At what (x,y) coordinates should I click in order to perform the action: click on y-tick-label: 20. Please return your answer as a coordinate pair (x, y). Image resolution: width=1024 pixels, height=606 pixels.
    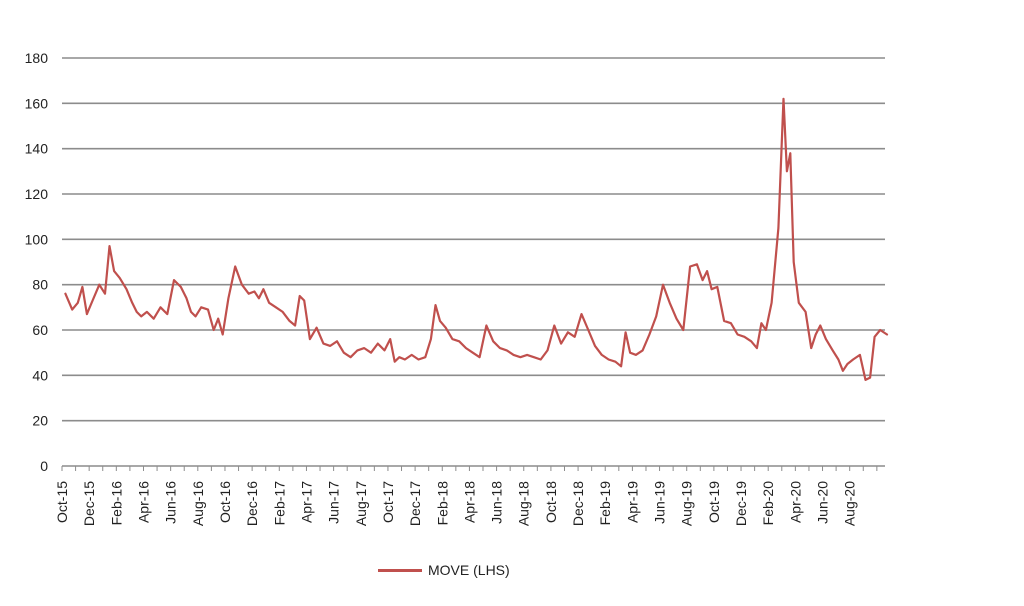
    Looking at the image, I should click on (40, 421).